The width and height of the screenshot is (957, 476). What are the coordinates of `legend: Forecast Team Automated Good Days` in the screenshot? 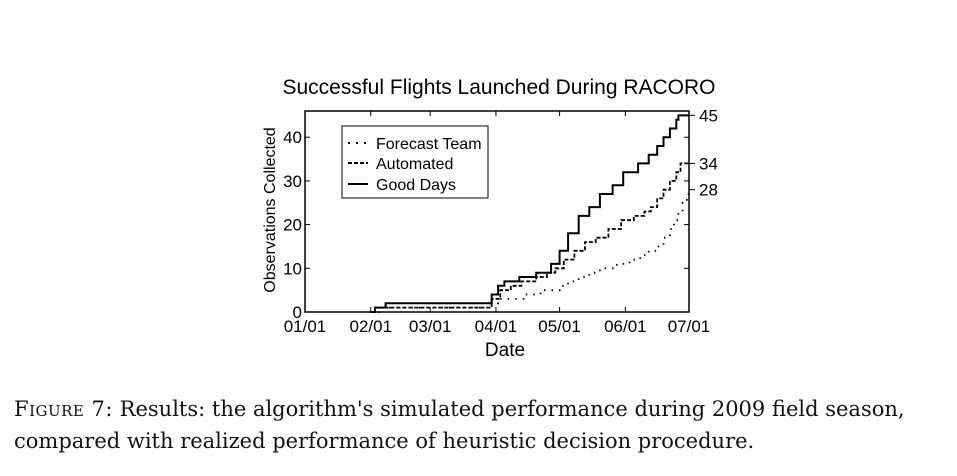 It's located at (415, 162).